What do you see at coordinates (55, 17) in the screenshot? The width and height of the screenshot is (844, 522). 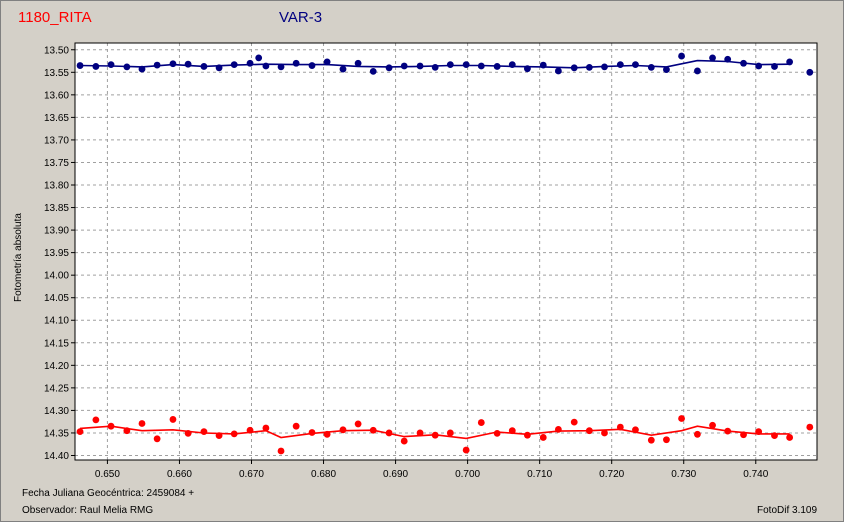 I see `star-name-title: 1180_RITA` at bounding box center [55, 17].